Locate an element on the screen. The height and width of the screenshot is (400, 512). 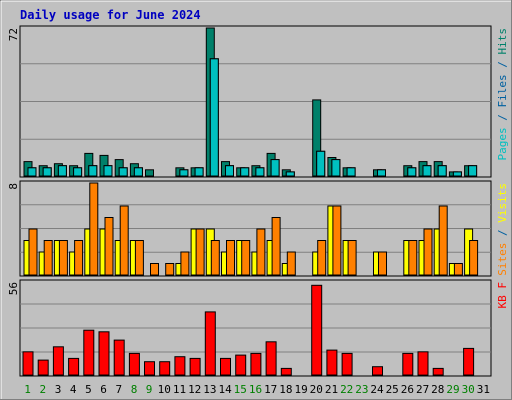
axis-label-part: Sites is located at coordinates (502, 259).